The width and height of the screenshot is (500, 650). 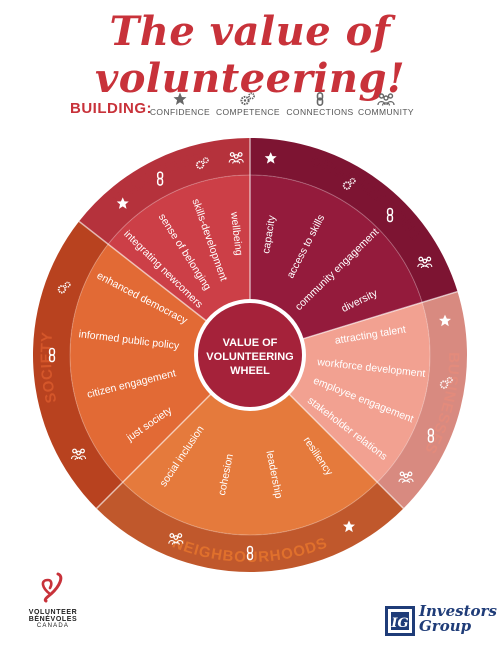 I want to click on legend-item-community: COMMUNITY, so click(x=386, y=104).